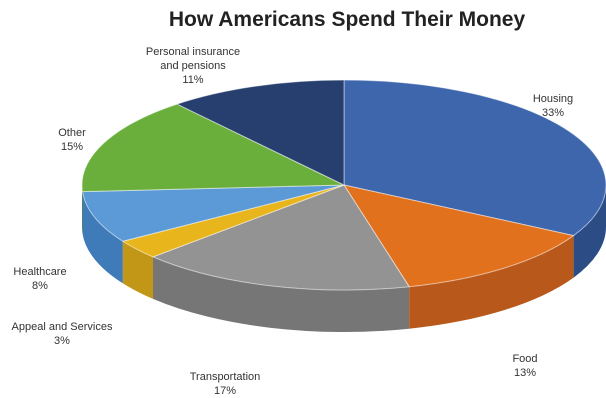  Describe the element at coordinates (553, 99) in the screenshot. I see `slice-name: Housing` at that location.